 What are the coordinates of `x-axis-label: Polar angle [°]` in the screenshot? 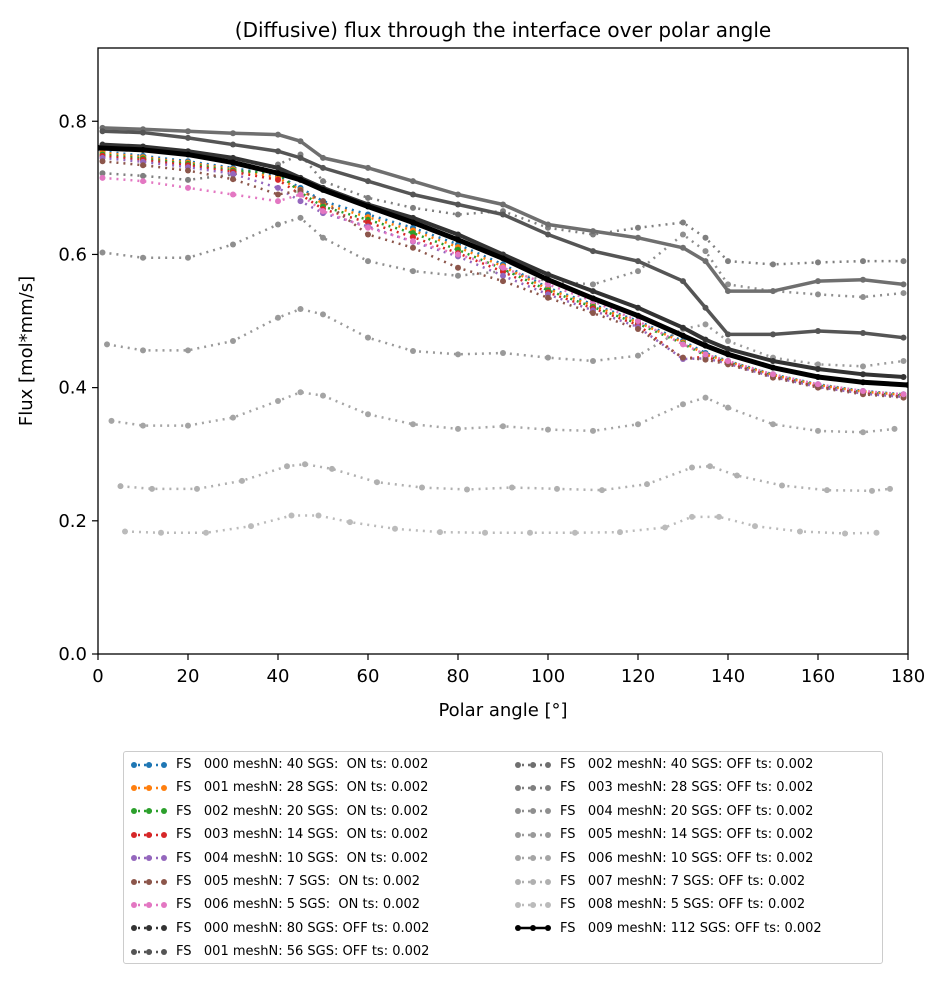 It's located at (502, 710).